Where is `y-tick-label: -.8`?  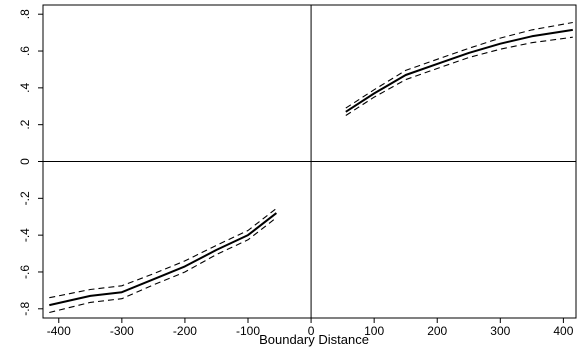 y-tick-label: -.8 is located at coordinates (25, 308).